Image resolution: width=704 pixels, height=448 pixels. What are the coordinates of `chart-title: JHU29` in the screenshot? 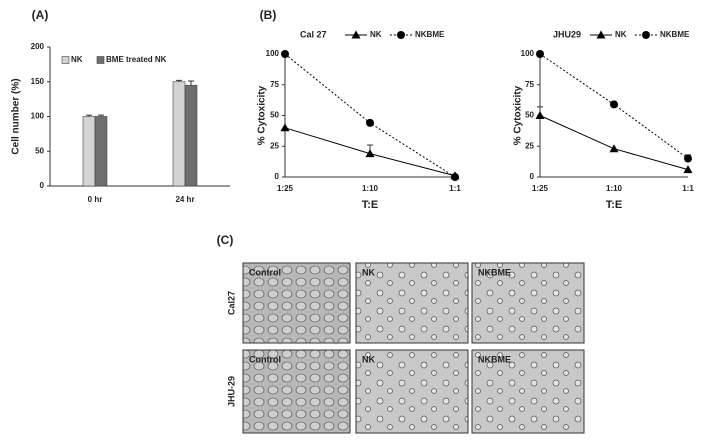 It's located at (567, 34).